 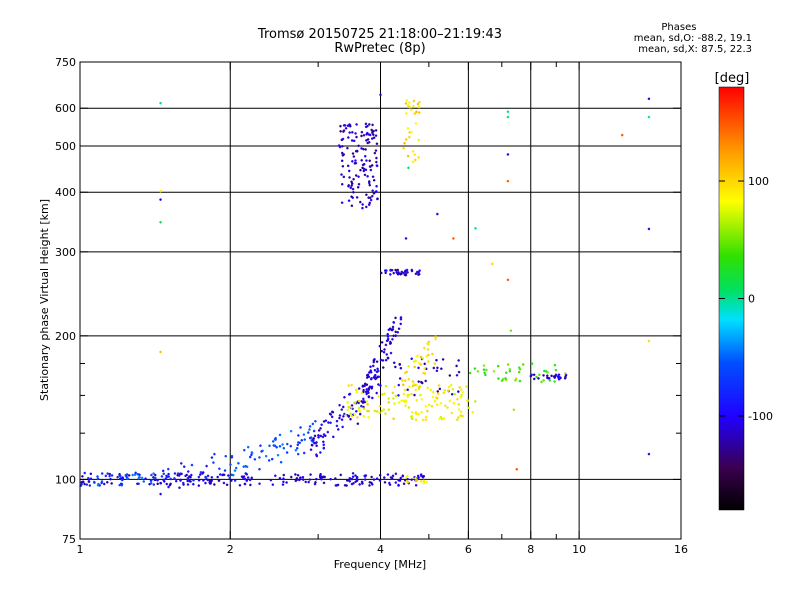 What do you see at coordinates (65, 108) in the screenshot?
I see `y-tick-label: 600` at bounding box center [65, 108].